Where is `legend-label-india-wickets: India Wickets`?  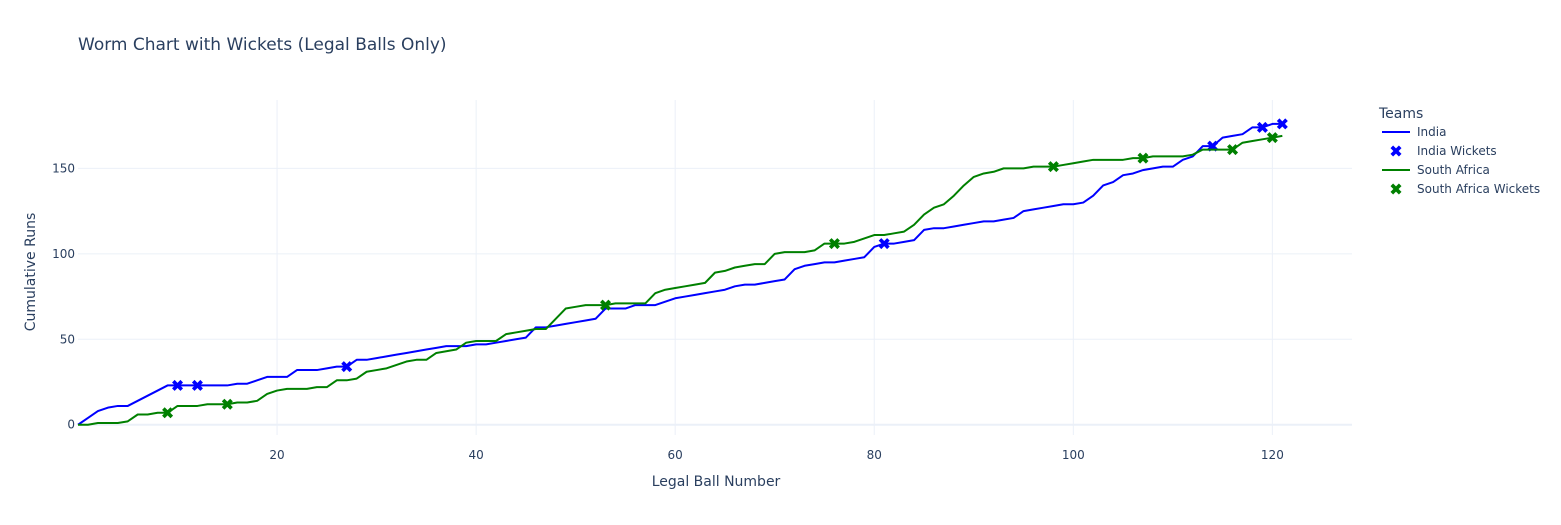 legend-label-india-wickets: India Wickets is located at coordinates (1457, 151).